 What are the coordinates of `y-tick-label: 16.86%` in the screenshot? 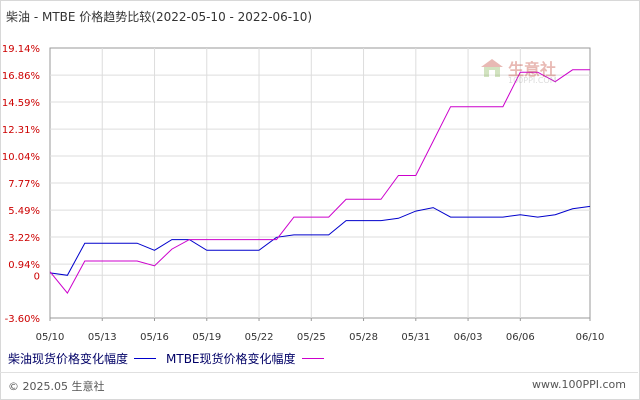 It's located at (21, 76).